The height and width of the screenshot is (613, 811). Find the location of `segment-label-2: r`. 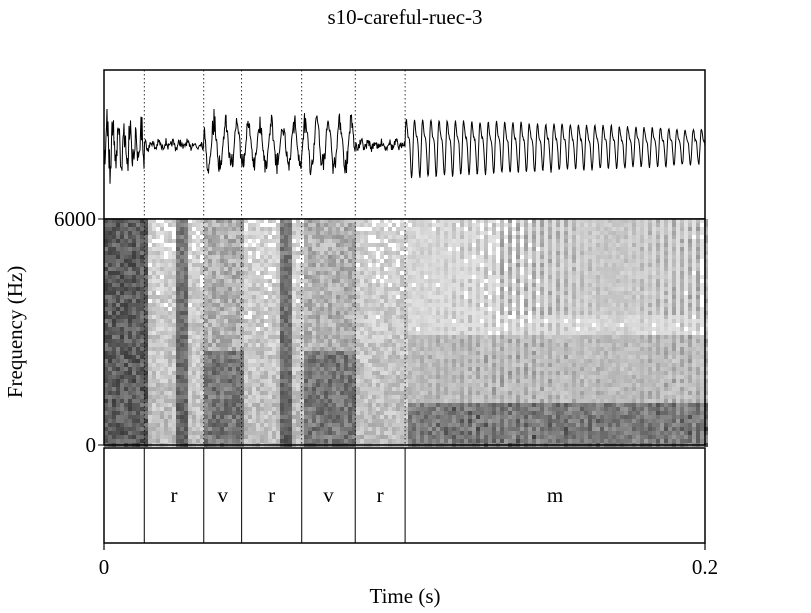

segment-label-2: r is located at coordinates (271, 495).